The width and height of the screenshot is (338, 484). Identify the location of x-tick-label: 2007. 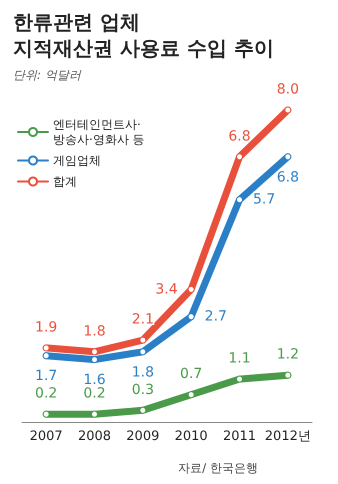
(46, 436).